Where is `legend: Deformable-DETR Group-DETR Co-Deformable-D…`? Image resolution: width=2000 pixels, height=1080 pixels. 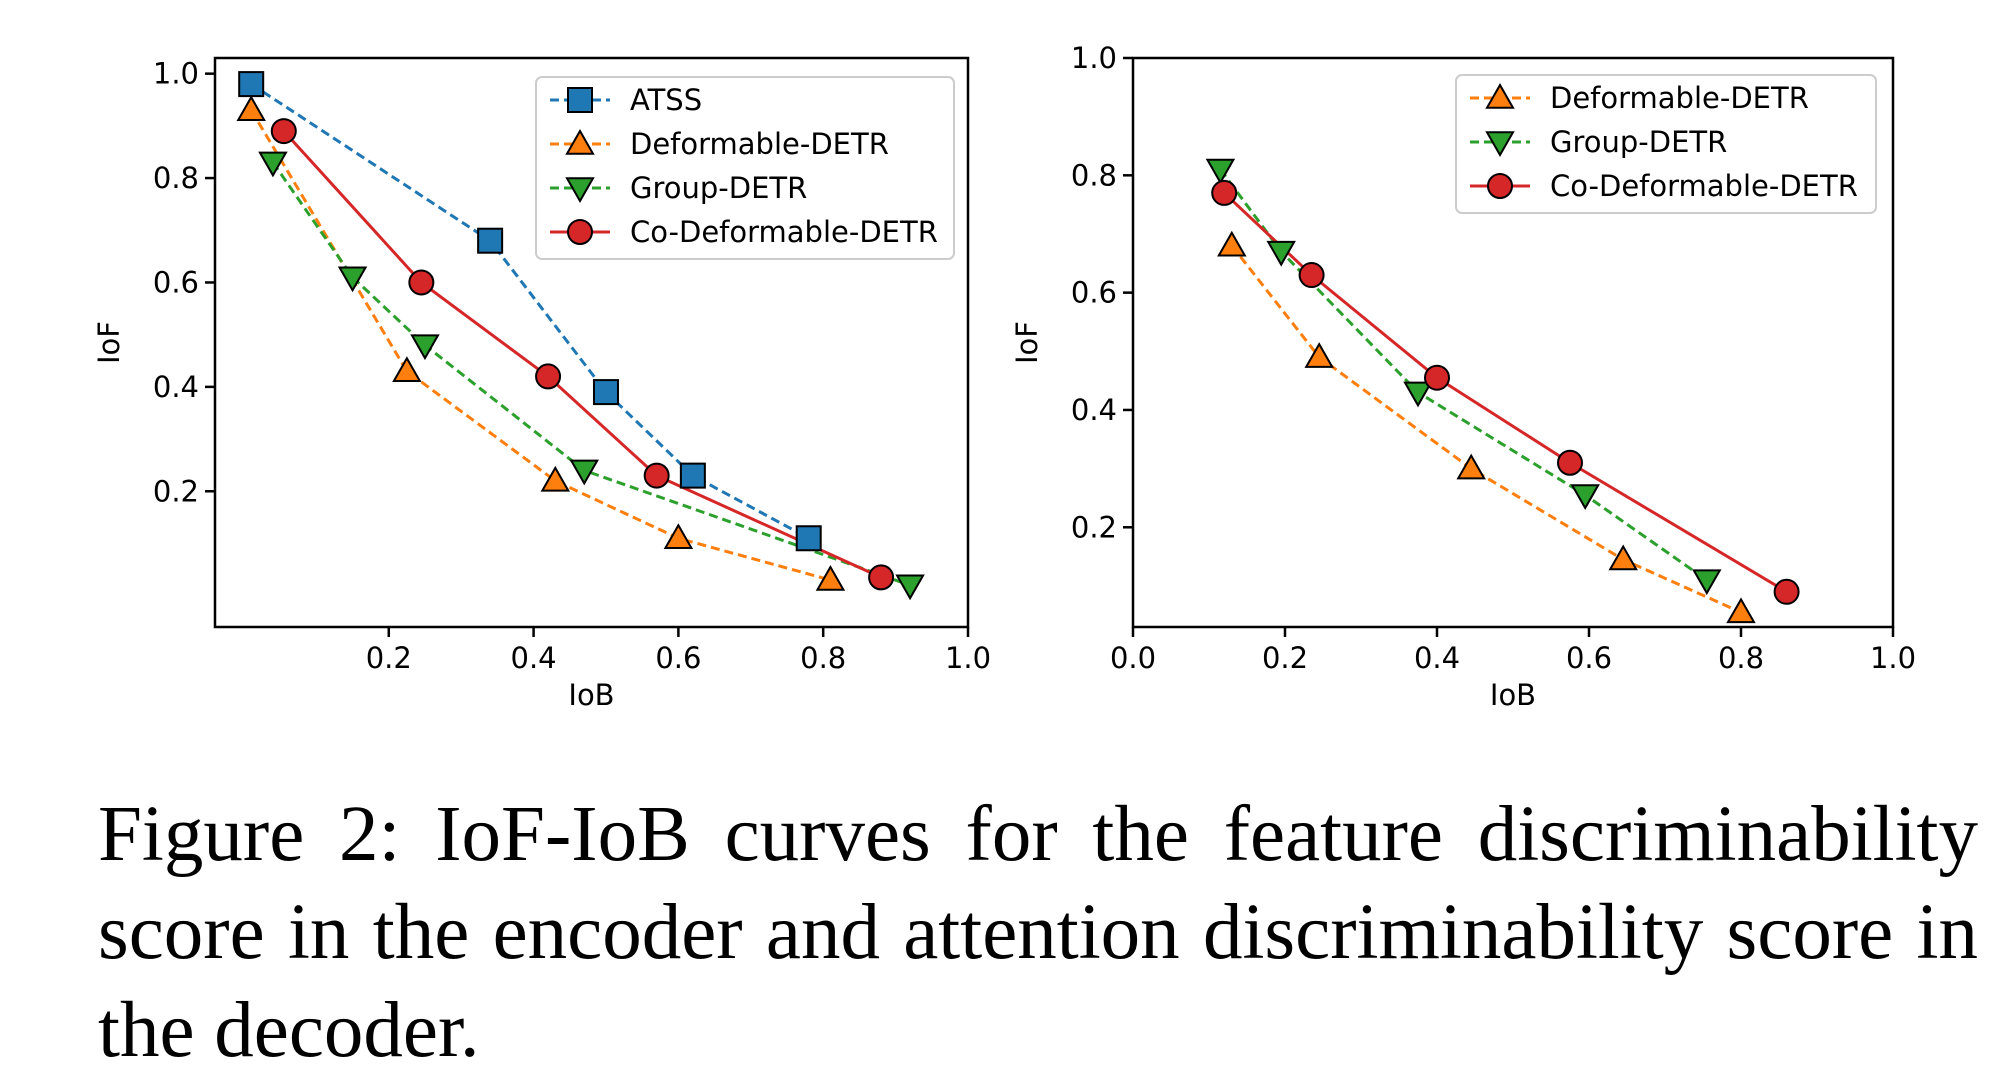 legend: Deformable-DETR Group-DETR Co-Deformable-D… is located at coordinates (1666, 144).